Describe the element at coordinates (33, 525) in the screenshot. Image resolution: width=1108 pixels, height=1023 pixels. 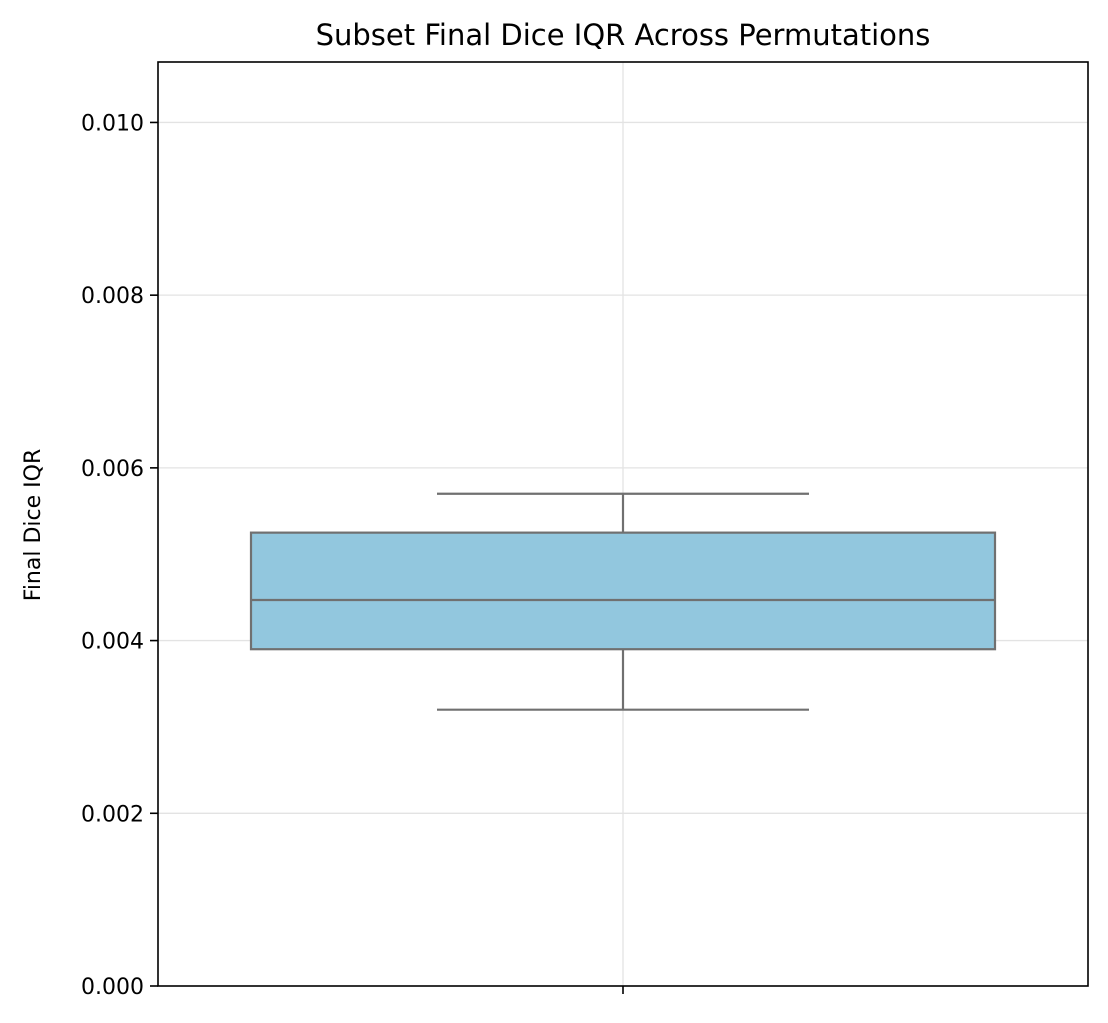
I see `y-axis-label: Final Dice IQR` at that location.